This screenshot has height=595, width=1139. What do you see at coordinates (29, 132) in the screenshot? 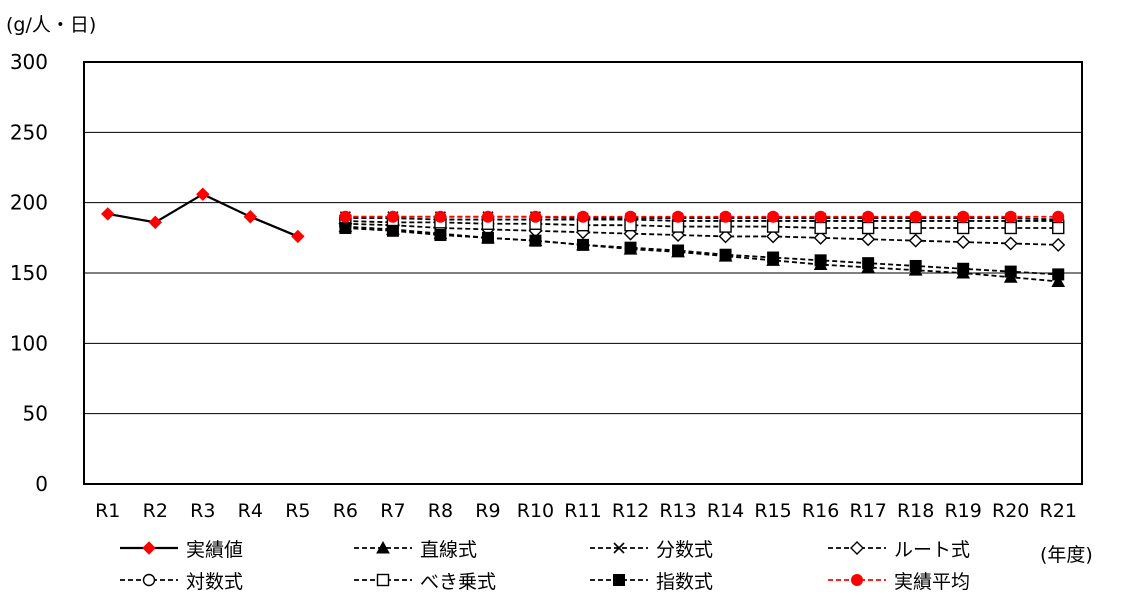
I see `y-tick-label: 250` at bounding box center [29, 132].